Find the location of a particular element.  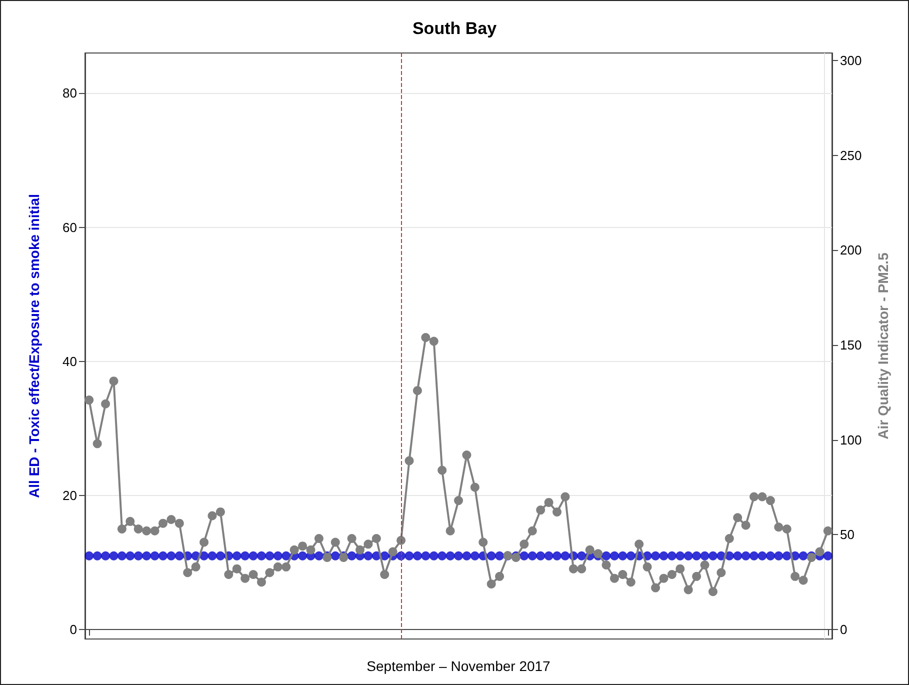

x-axis-title: September – November 2017 is located at coordinates (458, 666).